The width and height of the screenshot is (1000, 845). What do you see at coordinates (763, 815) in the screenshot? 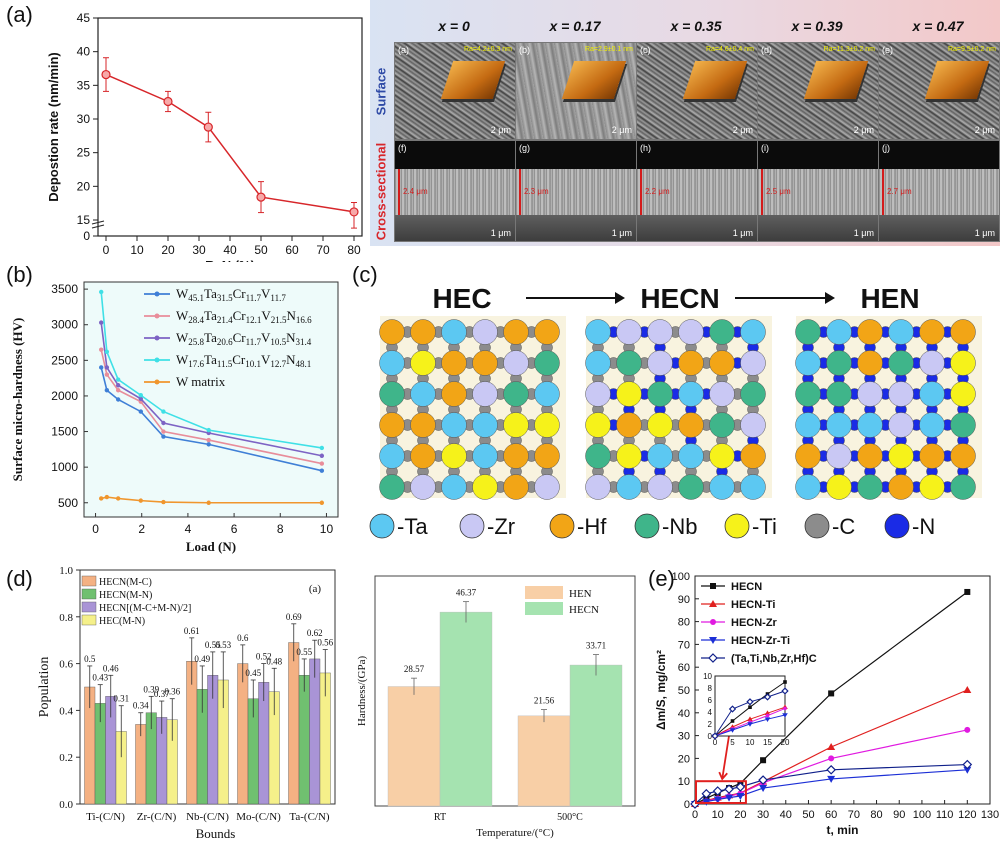
I see `x-tick-label: 30` at bounding box center [763, 815].